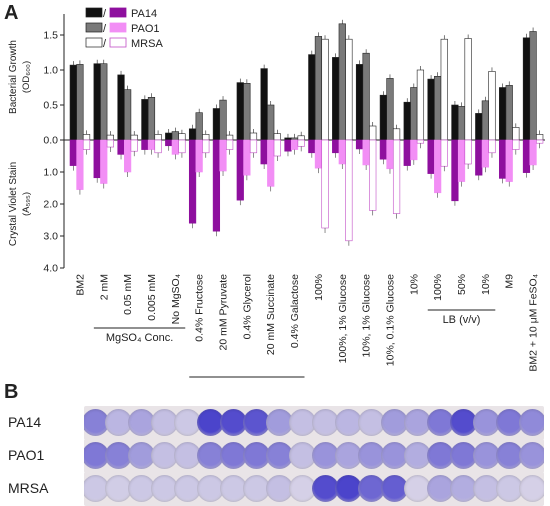 The image size is (550, 506). I want to click on panel-b-label: B, so click(11, 392).